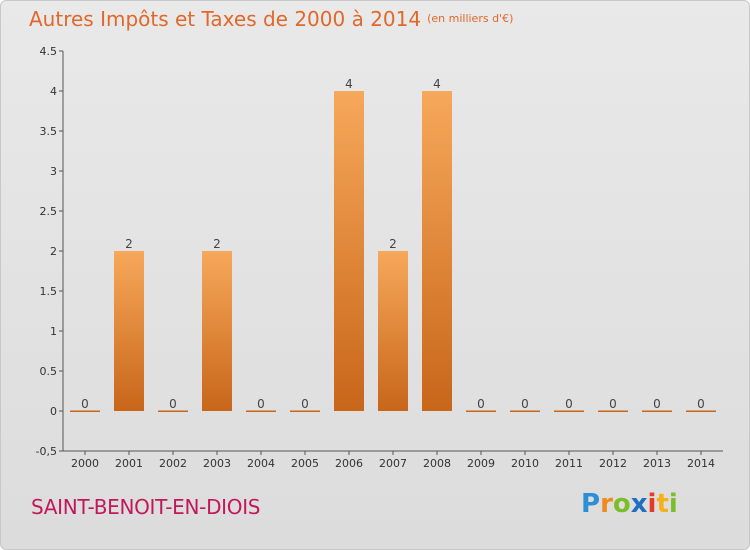 This screenshot has width=750, height=550. I want to click on x-tick-label: 2001, so click(129, 463).